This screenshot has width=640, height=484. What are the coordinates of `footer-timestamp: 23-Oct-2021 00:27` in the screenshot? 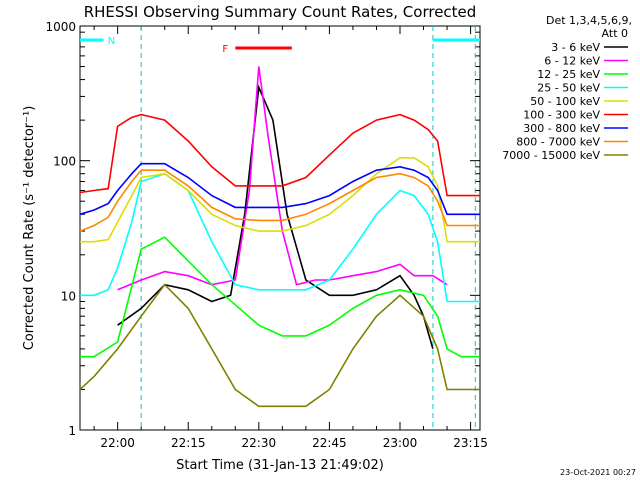 It's located at (598, 472).